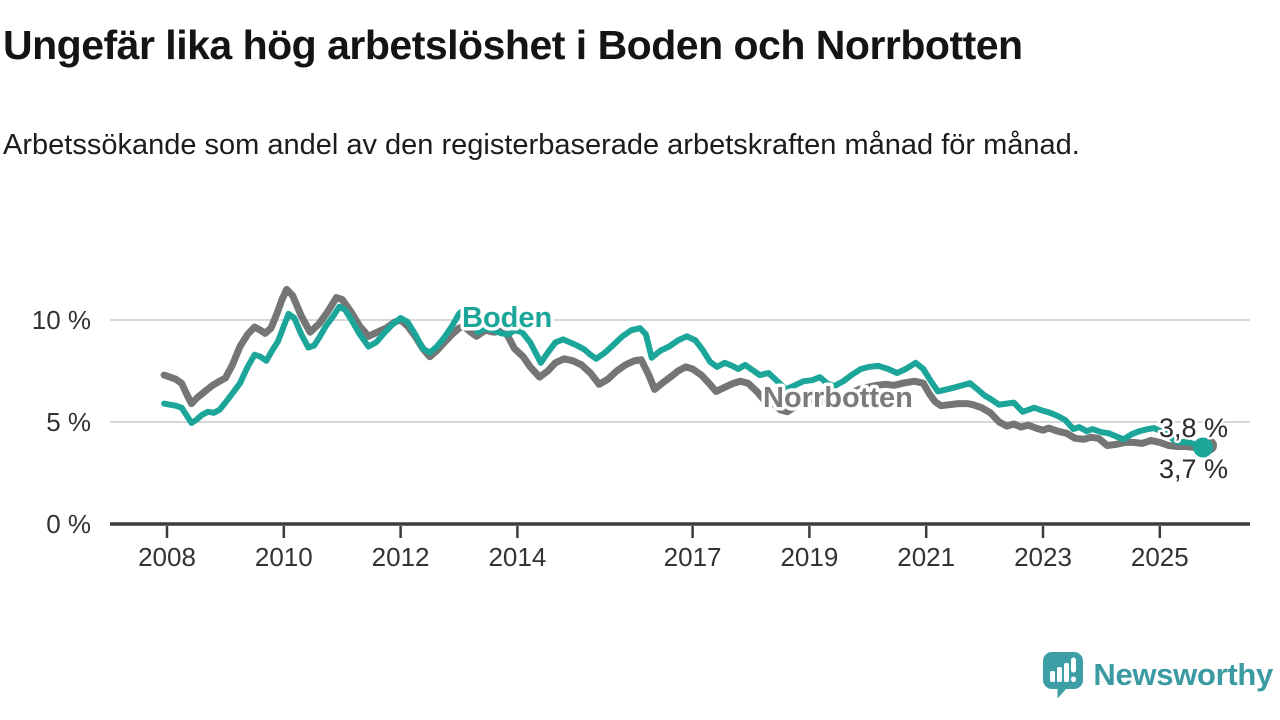  What do you see at coordinates (1160, 557) in the screenshot?
I see `x-axis-tick-label: 2025` at bounding box center [1160, 557].